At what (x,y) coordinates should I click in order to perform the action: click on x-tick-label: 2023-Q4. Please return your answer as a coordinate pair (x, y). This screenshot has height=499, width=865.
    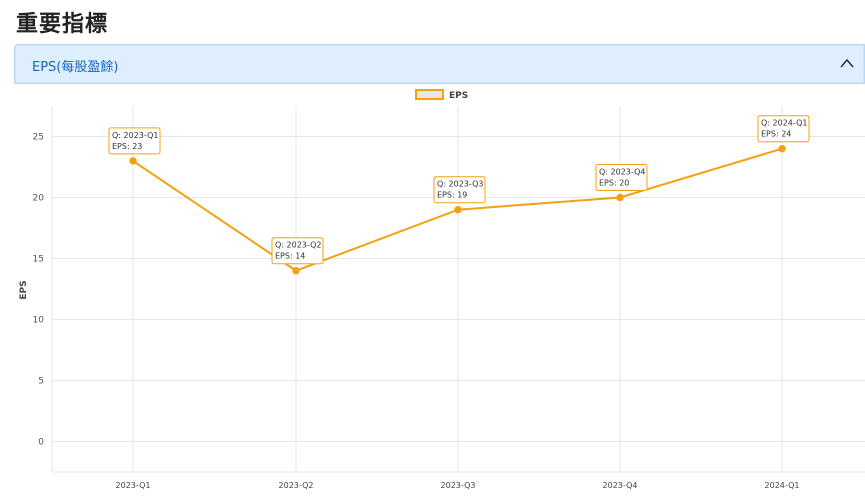
    Looking at the image, I should click on (620, 485).